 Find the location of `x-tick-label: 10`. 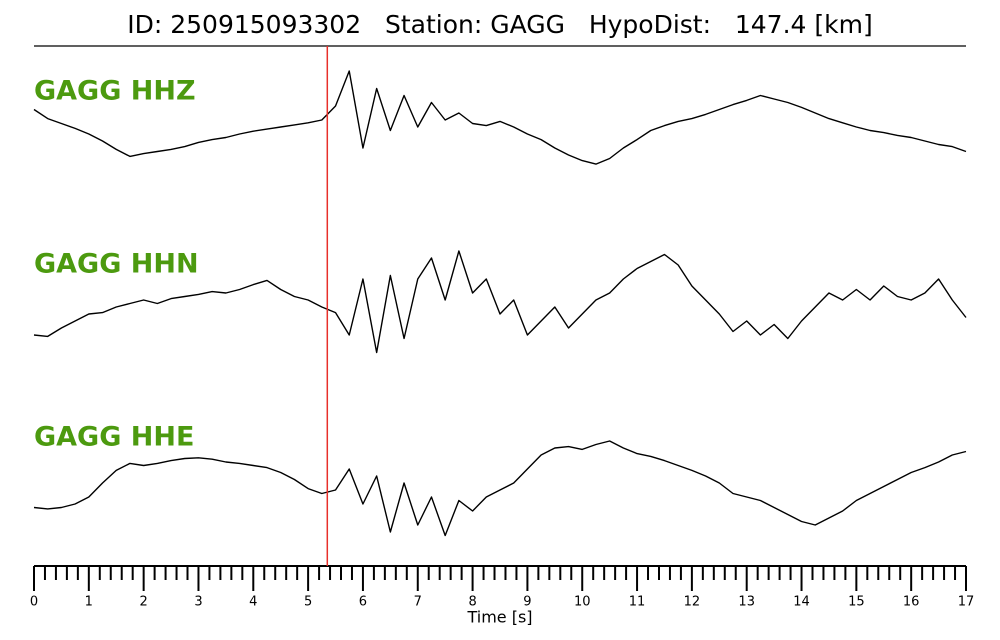

x-tick-label: 10 is located at coordinates (582, 602).